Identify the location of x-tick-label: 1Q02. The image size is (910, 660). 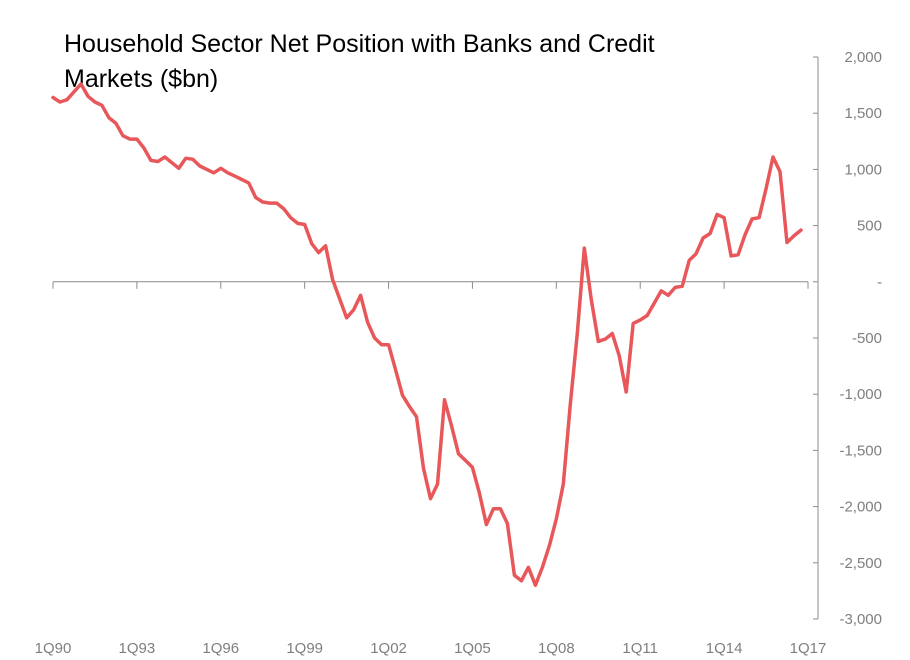
(388, 648).